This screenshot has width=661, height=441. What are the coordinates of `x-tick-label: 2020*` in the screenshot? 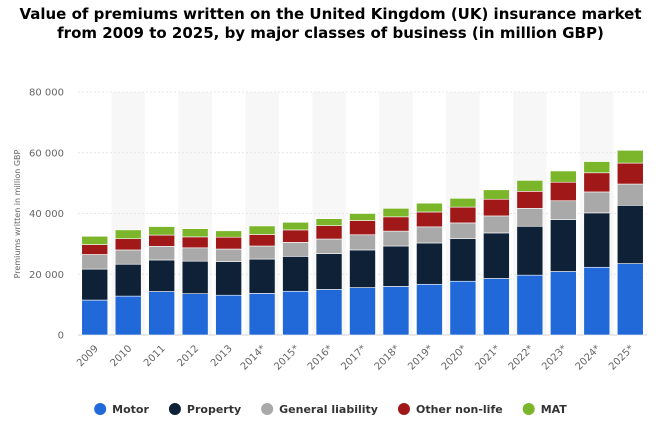 It's located at (454, 357).